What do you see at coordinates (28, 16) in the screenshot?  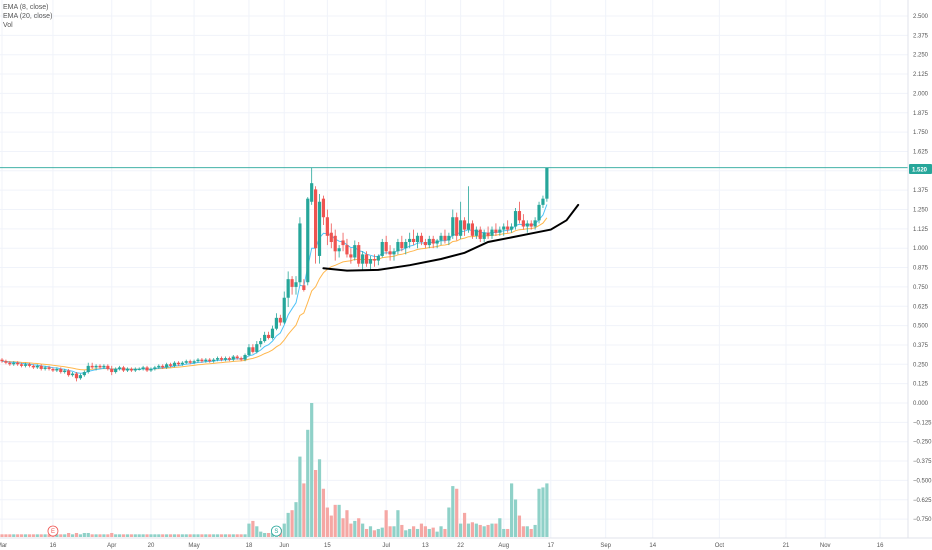 I see `legend-ema20: EMA (20, close)` at bounding box center [28, 16].